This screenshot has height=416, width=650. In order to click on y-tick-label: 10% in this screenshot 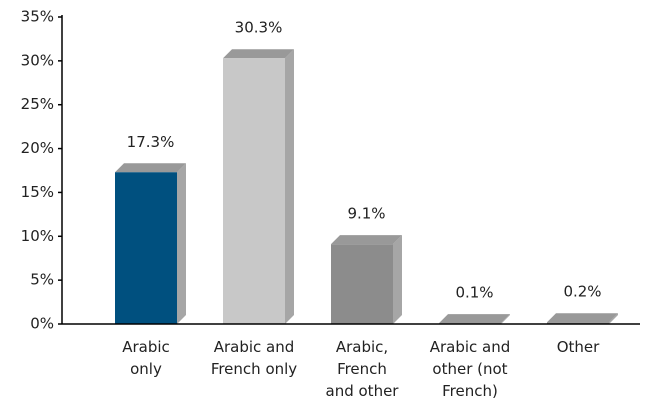, I will do `click(37, 236)`.